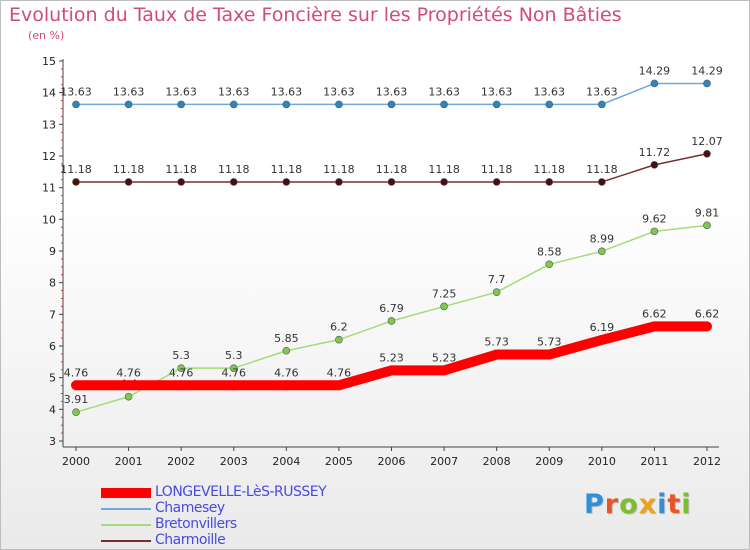 The width and height of the screenshot is (750, 550). What do you see at coordinates (612, 504) in the screenshot?
I see `logo-letter: r` at bounding box center [612, 504].